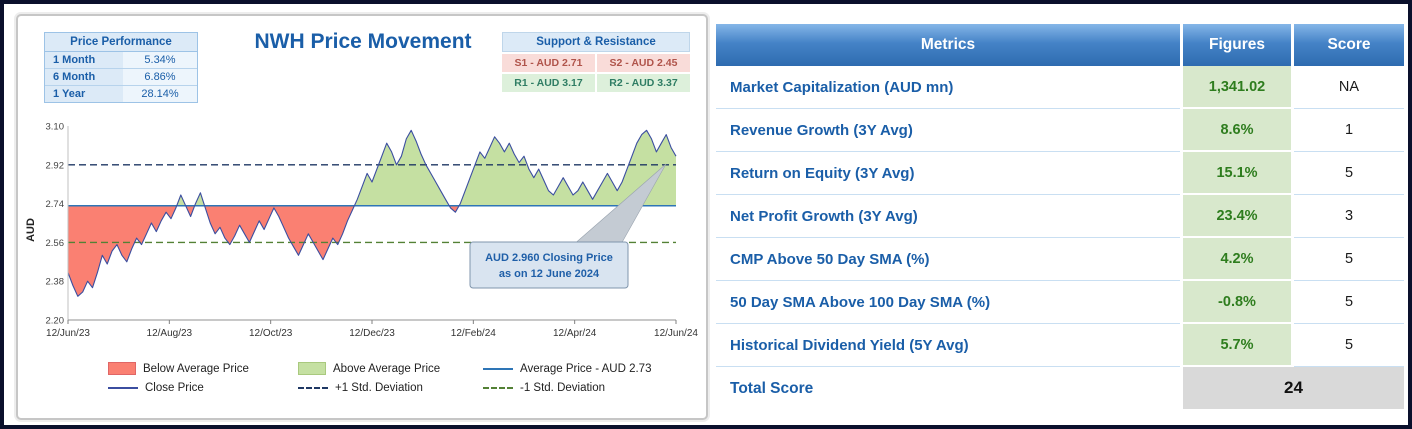  What do you see at coordinates (498, 368) in the screenshot?
I see `average-price-line-icon` at bounding box center [498, 368].